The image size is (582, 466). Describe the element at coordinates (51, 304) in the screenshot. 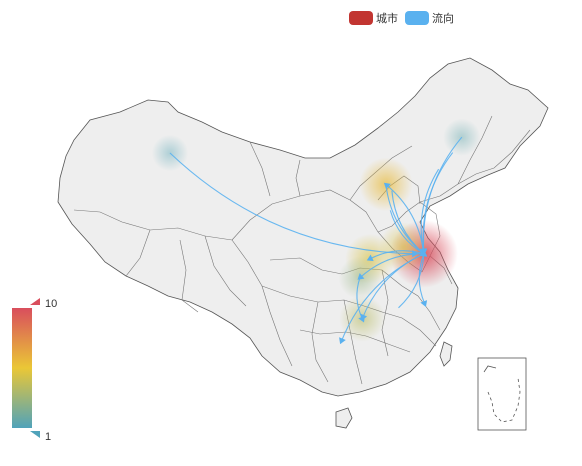

I see `visual-map-max-label: 10` at that location.